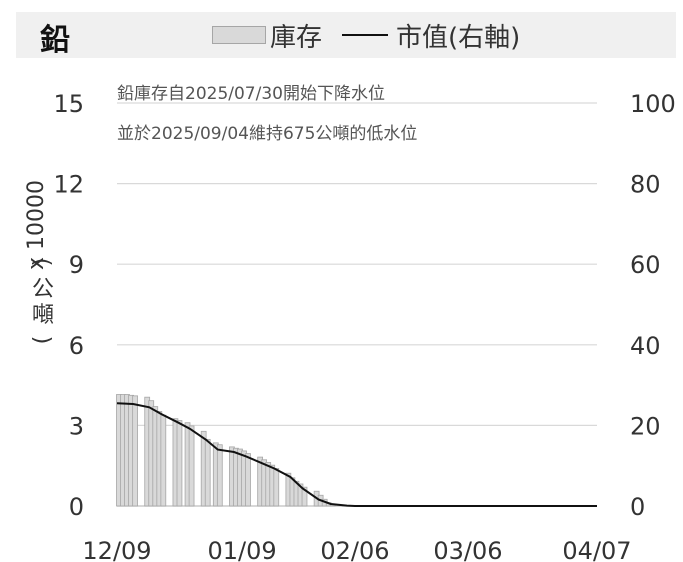 The width and height of the screenshot is (683, 562). Describe the element at coordinates (637, 507) in the screenshot. I see `right-tick-label: 0` at that location.